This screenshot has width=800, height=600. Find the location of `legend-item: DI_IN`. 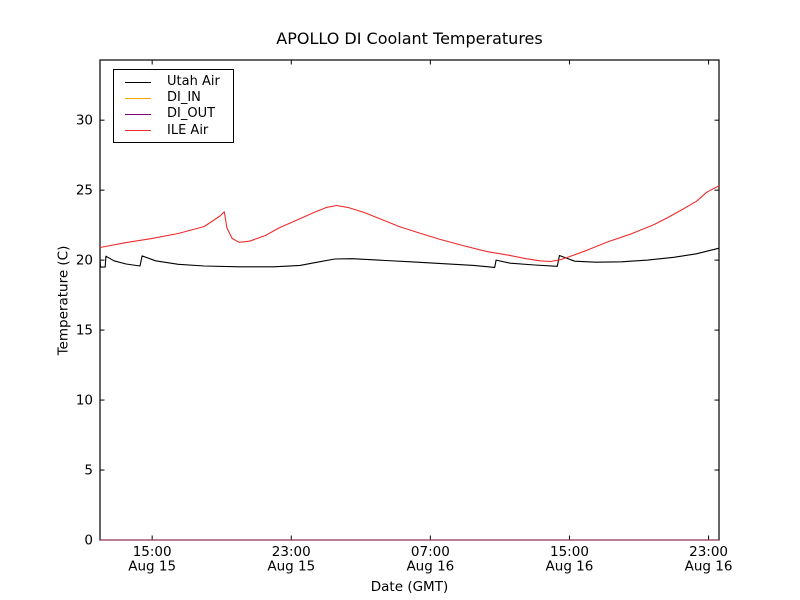

legend-item: DI_IN is located at coordinates (179, 98).